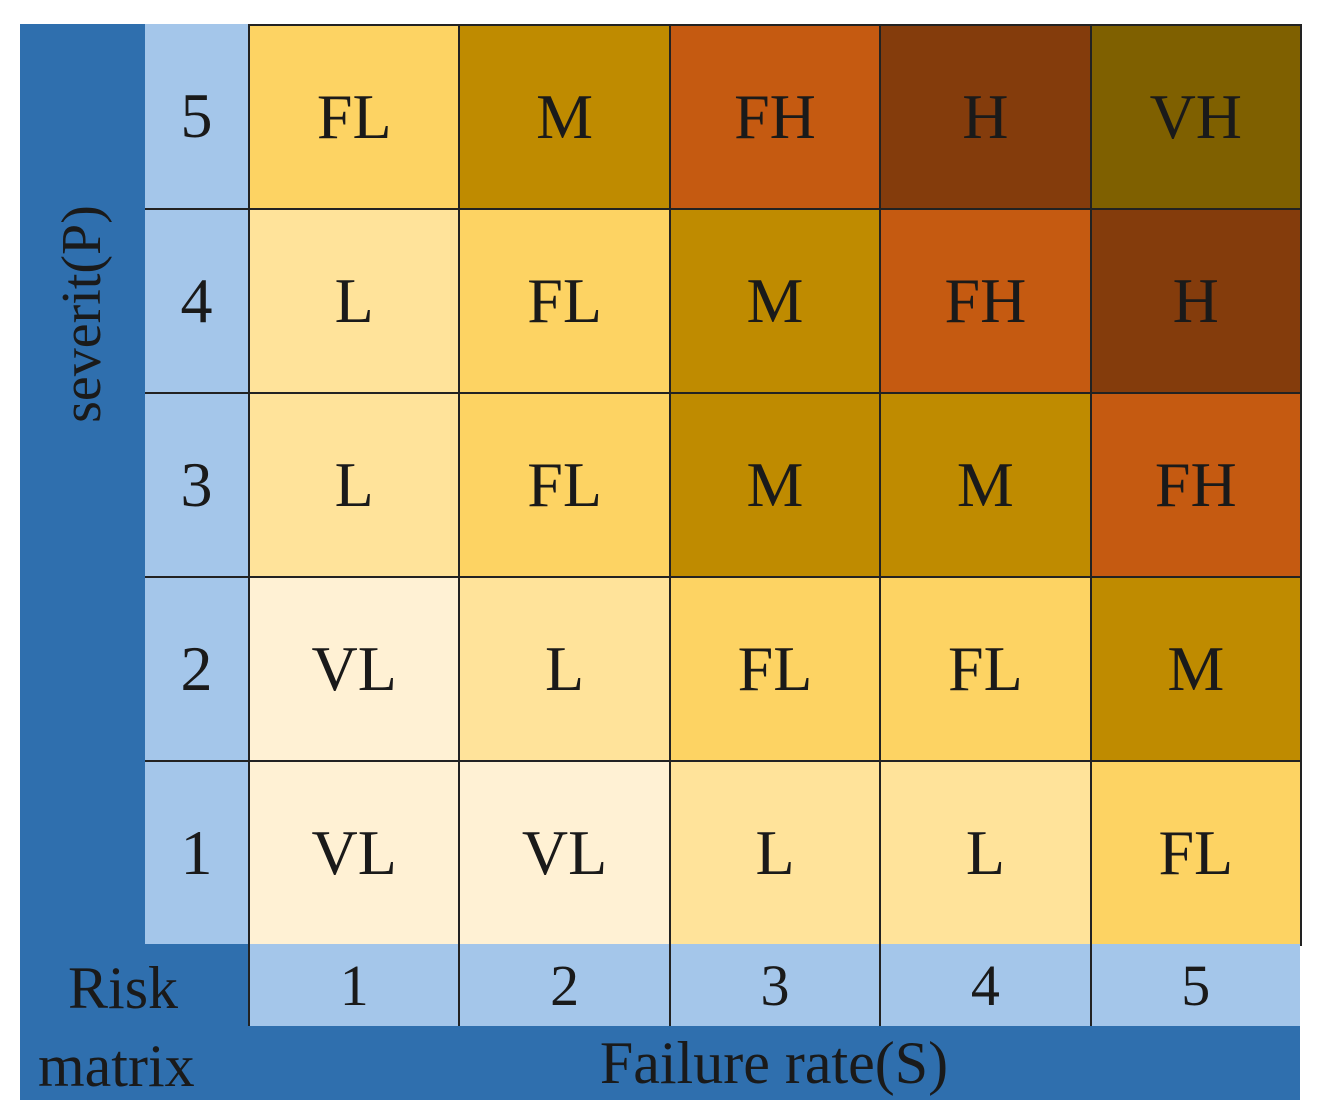  Describe the element at coordinates (82, 484) in the screenshot. I see `y-axis-title: severit(P)` at that location.